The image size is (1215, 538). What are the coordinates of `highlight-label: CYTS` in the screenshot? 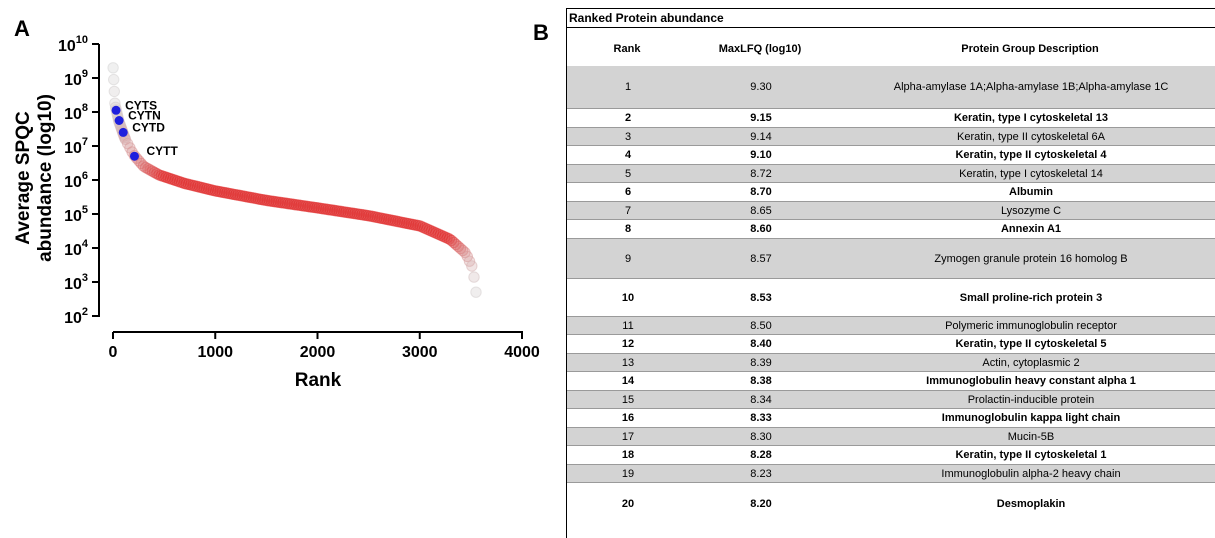 It's located at (141, 105).